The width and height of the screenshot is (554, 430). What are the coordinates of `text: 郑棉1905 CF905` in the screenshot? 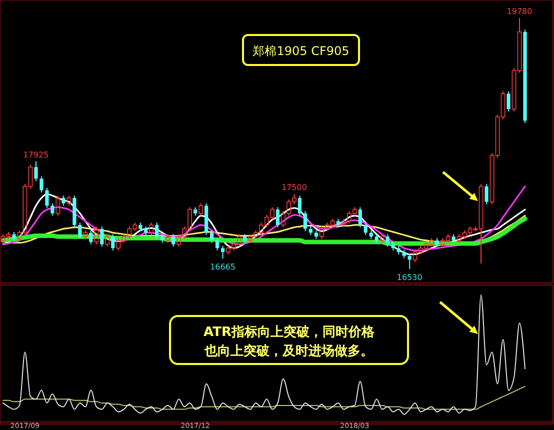 It's located at (301, 51).